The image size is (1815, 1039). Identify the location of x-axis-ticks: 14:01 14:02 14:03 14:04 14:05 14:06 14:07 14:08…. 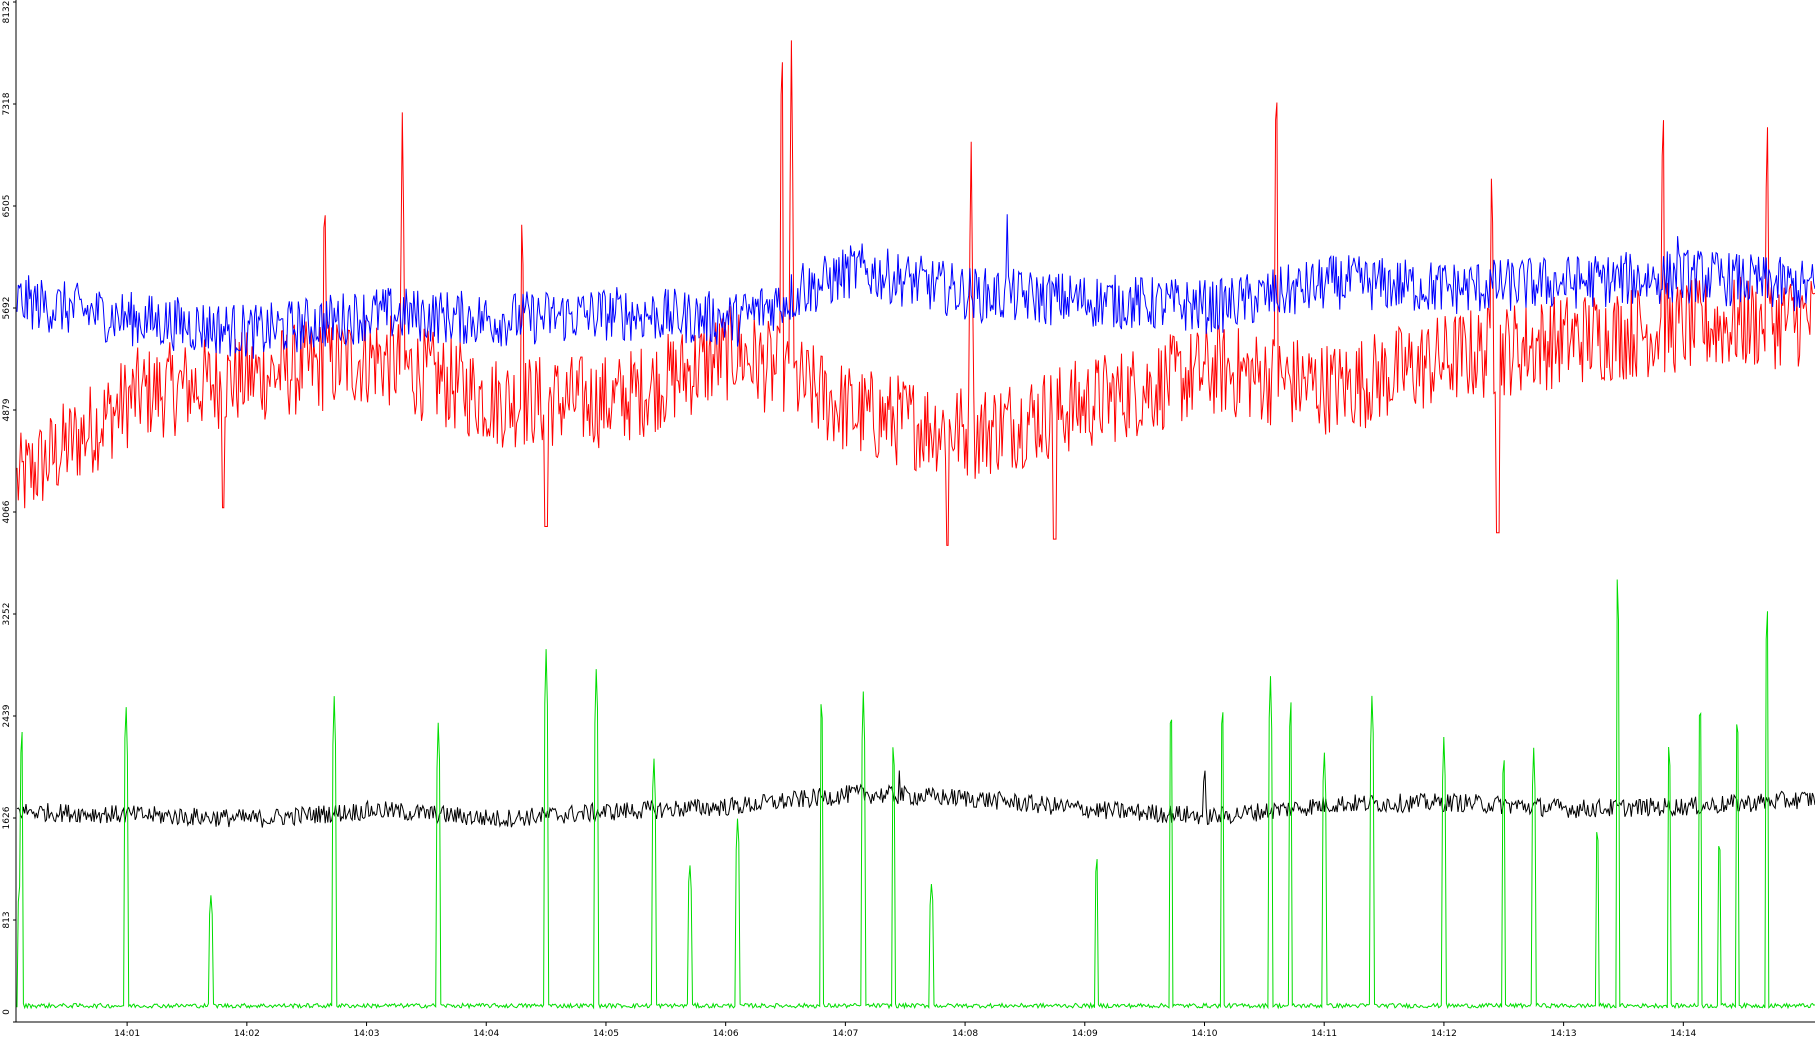
(905, 1030).